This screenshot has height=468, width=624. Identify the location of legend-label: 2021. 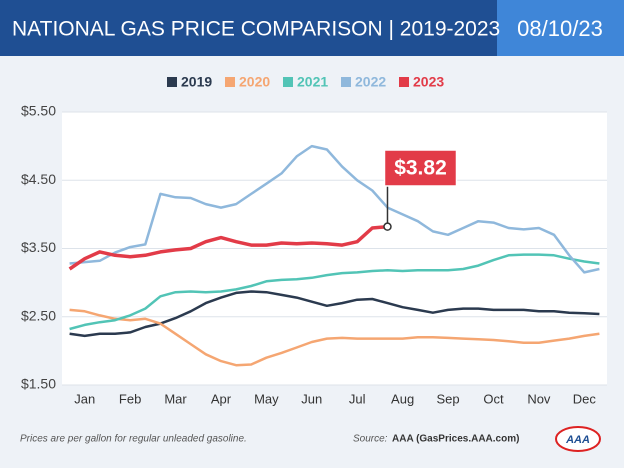
(312, 82).